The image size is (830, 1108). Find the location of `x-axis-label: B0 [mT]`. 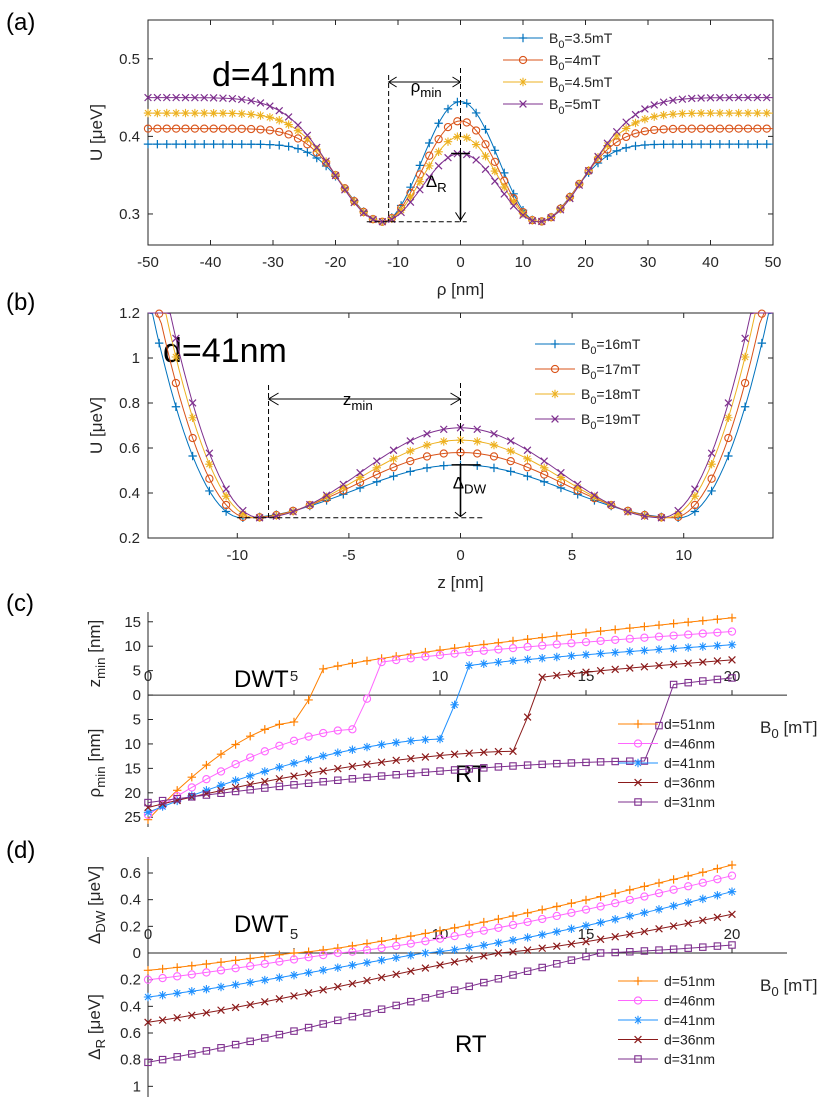

x-axis-label: B0 [mT] is located at coordinates (788, 729).